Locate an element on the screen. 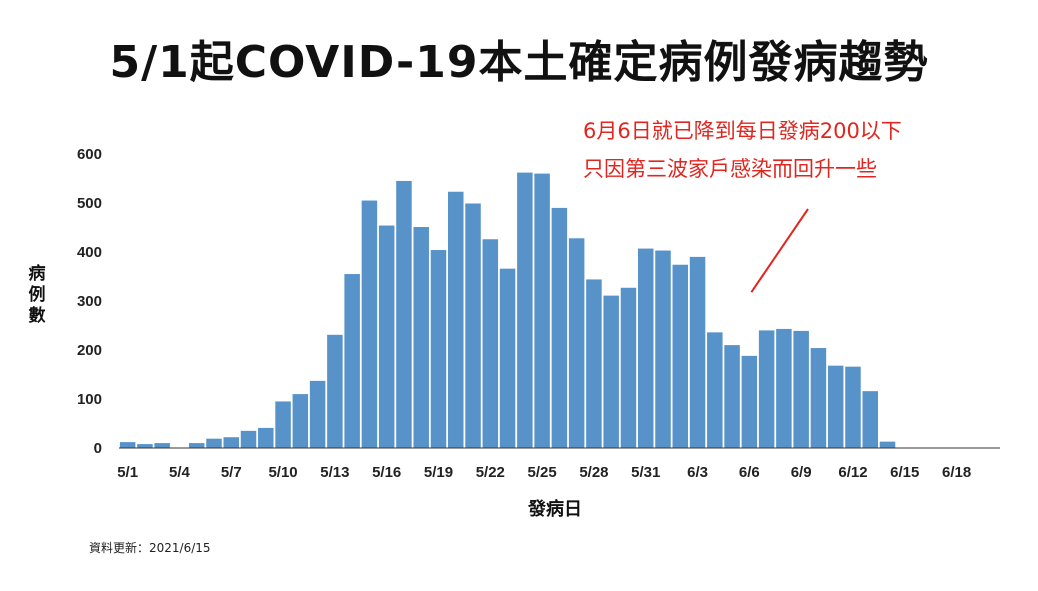 The image size is (1038, 591). y-tick-label: 100 is located at coordinates (89, 399).